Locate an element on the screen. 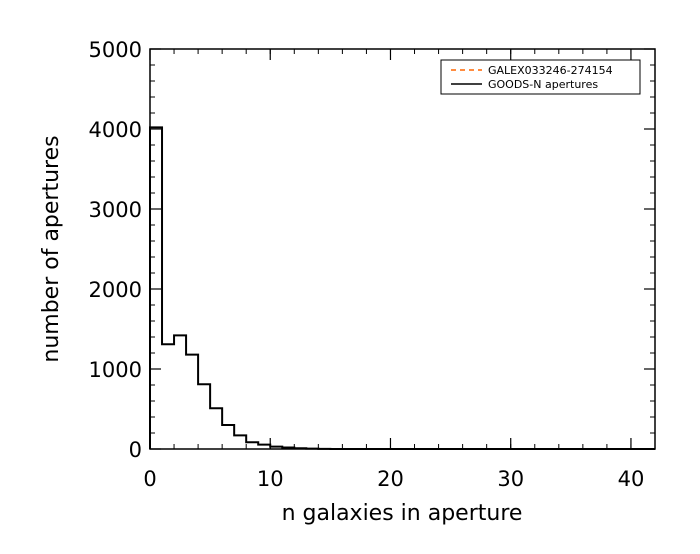 The width and height of the screenshot is (700, 554). y-tick-label: 4000 is located at coordinates (115, 130).